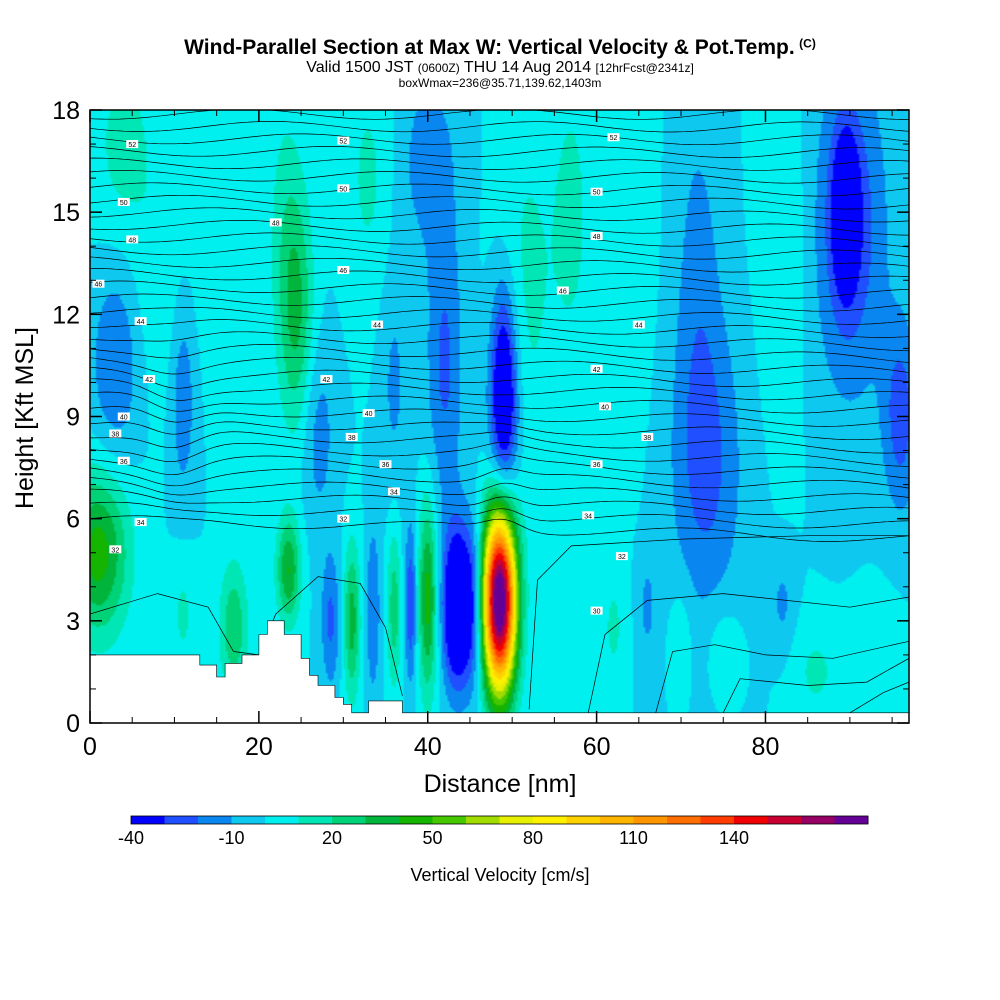 This screenshot has height=1000, width=1000. Describe the element at coordinates (633, 838) in the screenshot. I see `colorbar-tick-label: 110` at that location.